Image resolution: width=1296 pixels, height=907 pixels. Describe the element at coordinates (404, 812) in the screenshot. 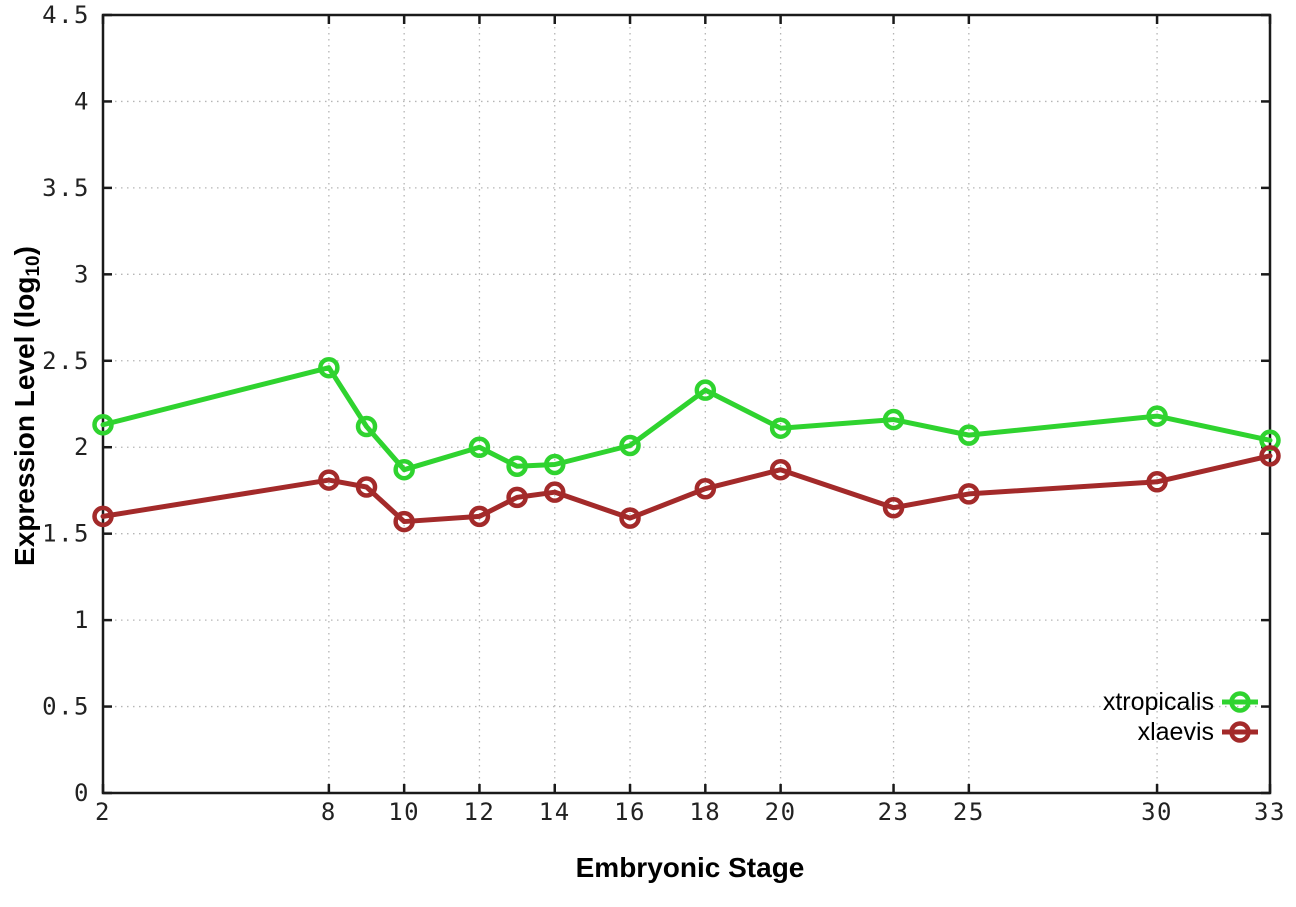

I see `x-tick-label: 10` at that location.